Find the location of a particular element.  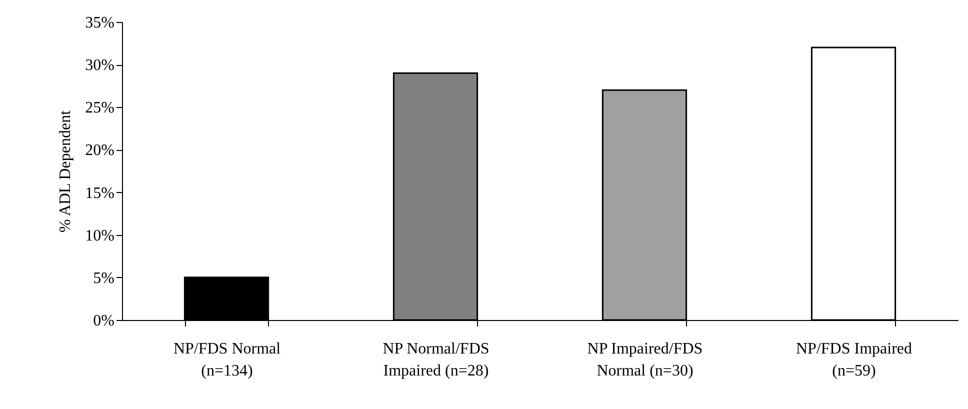

y-tick-label: 25% is located at coordinates (99, 108).